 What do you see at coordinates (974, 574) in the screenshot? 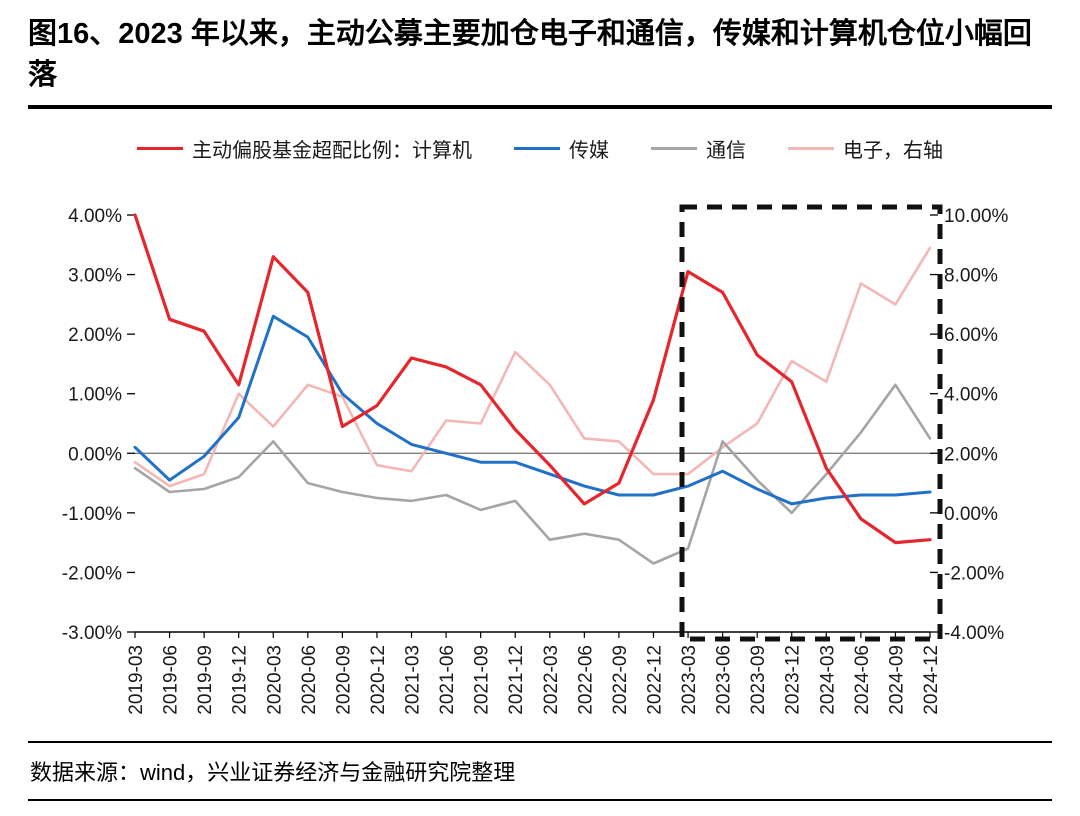
I see `right-axis-label: -2.00%` at bounding box center [974, 574].